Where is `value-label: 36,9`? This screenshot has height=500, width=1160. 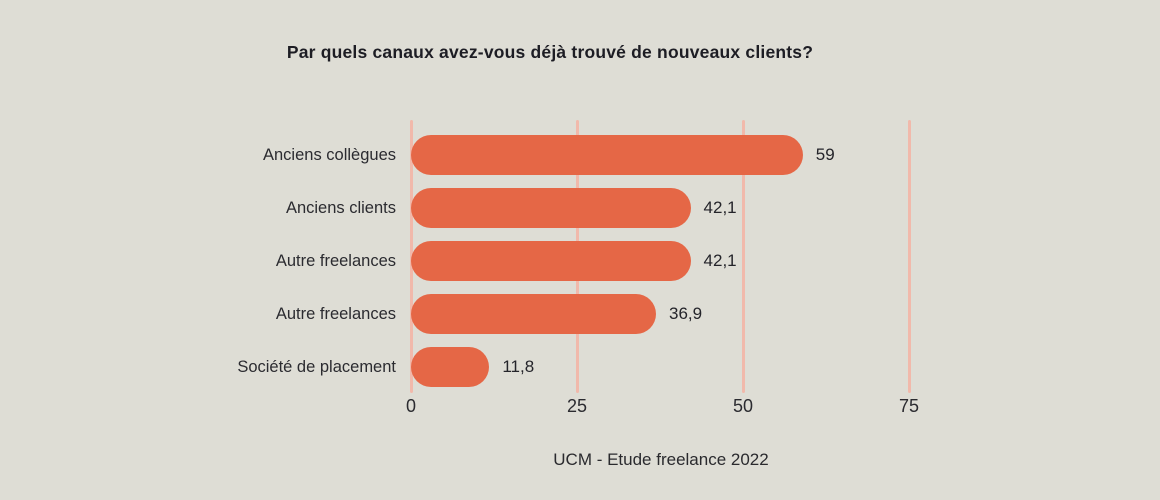
value-label: 36,9 is located at coordinates (686, 313).